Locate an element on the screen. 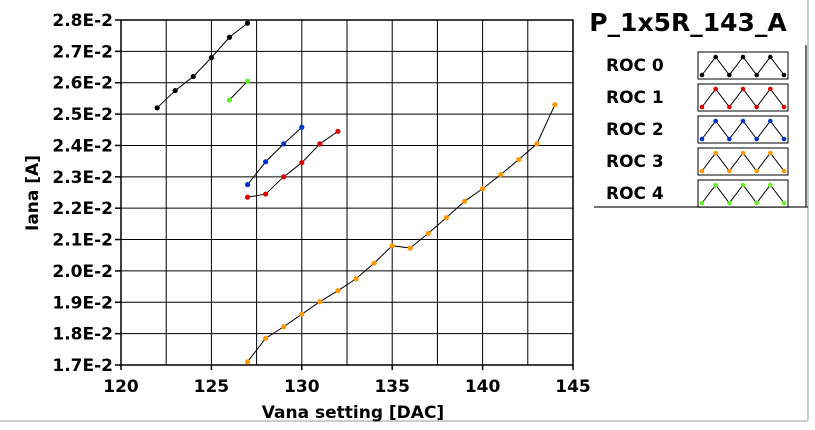 The height and width of the screenshot is (430, 815). chart-title: P_1x5R_143_A is located at coordinates (688, 22).